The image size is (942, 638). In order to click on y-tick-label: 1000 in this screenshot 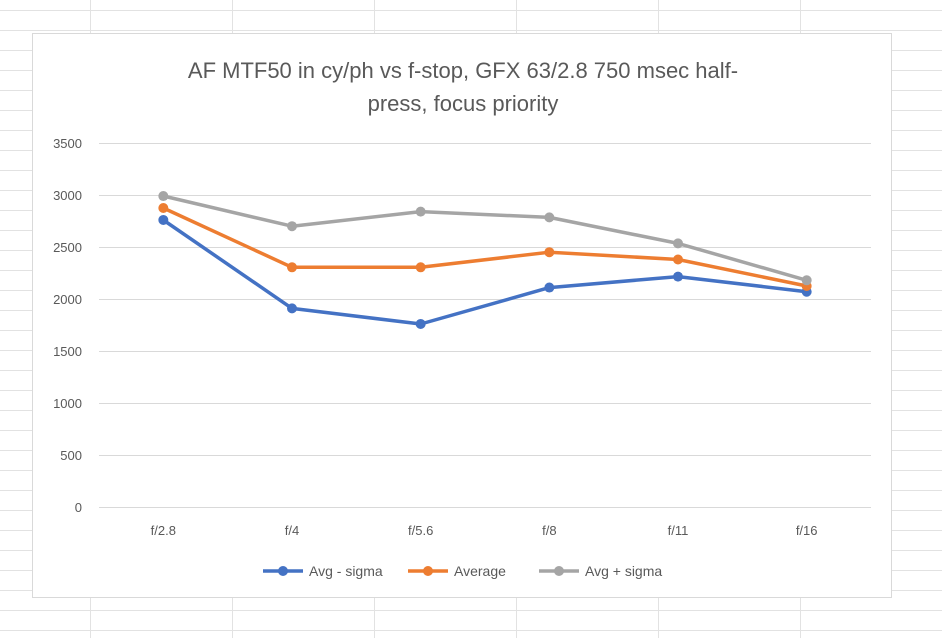, I will do `click(67, 403)`.